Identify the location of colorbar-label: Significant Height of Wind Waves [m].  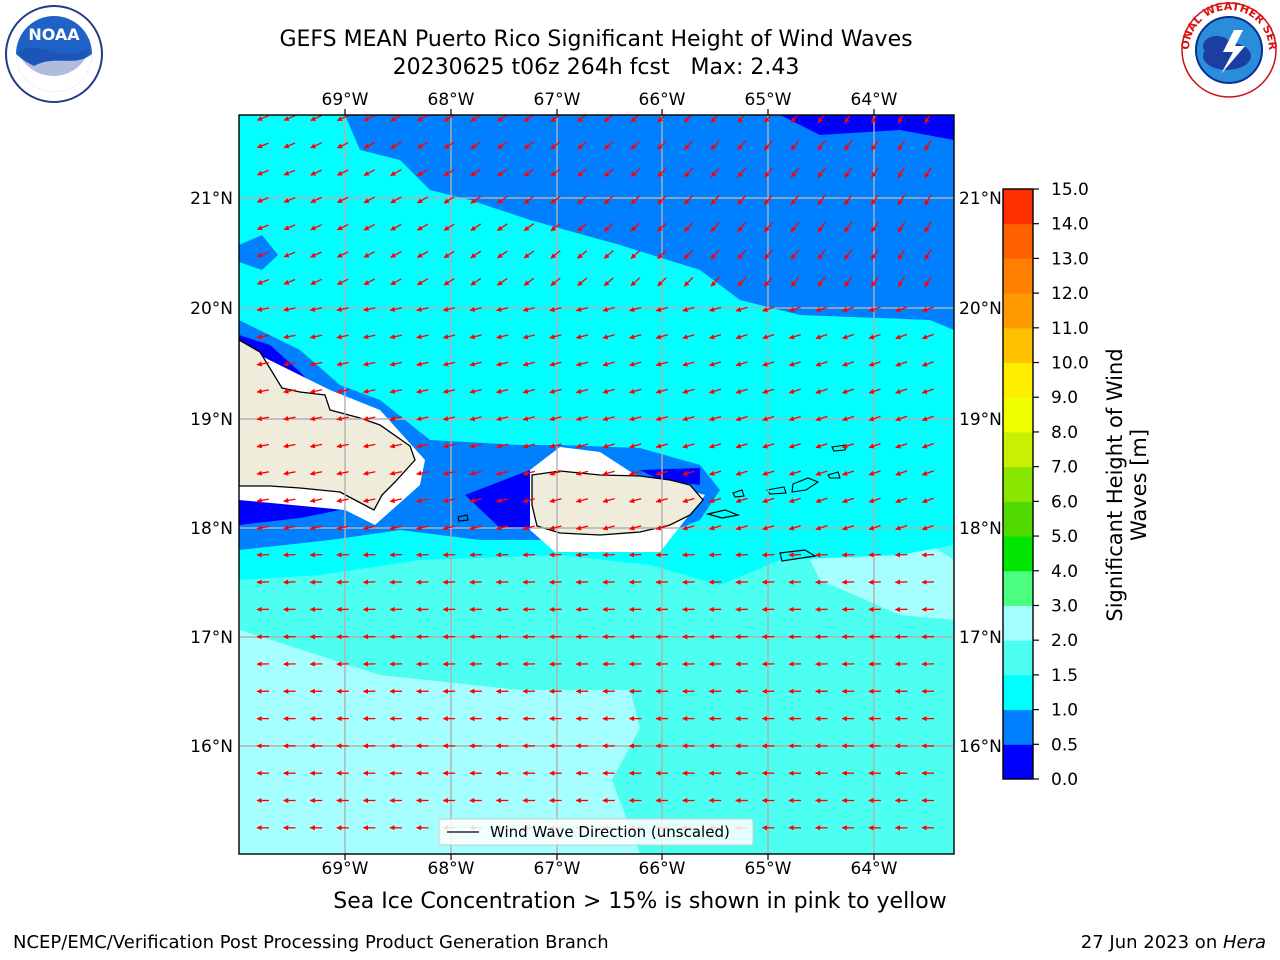
(1127, 484).